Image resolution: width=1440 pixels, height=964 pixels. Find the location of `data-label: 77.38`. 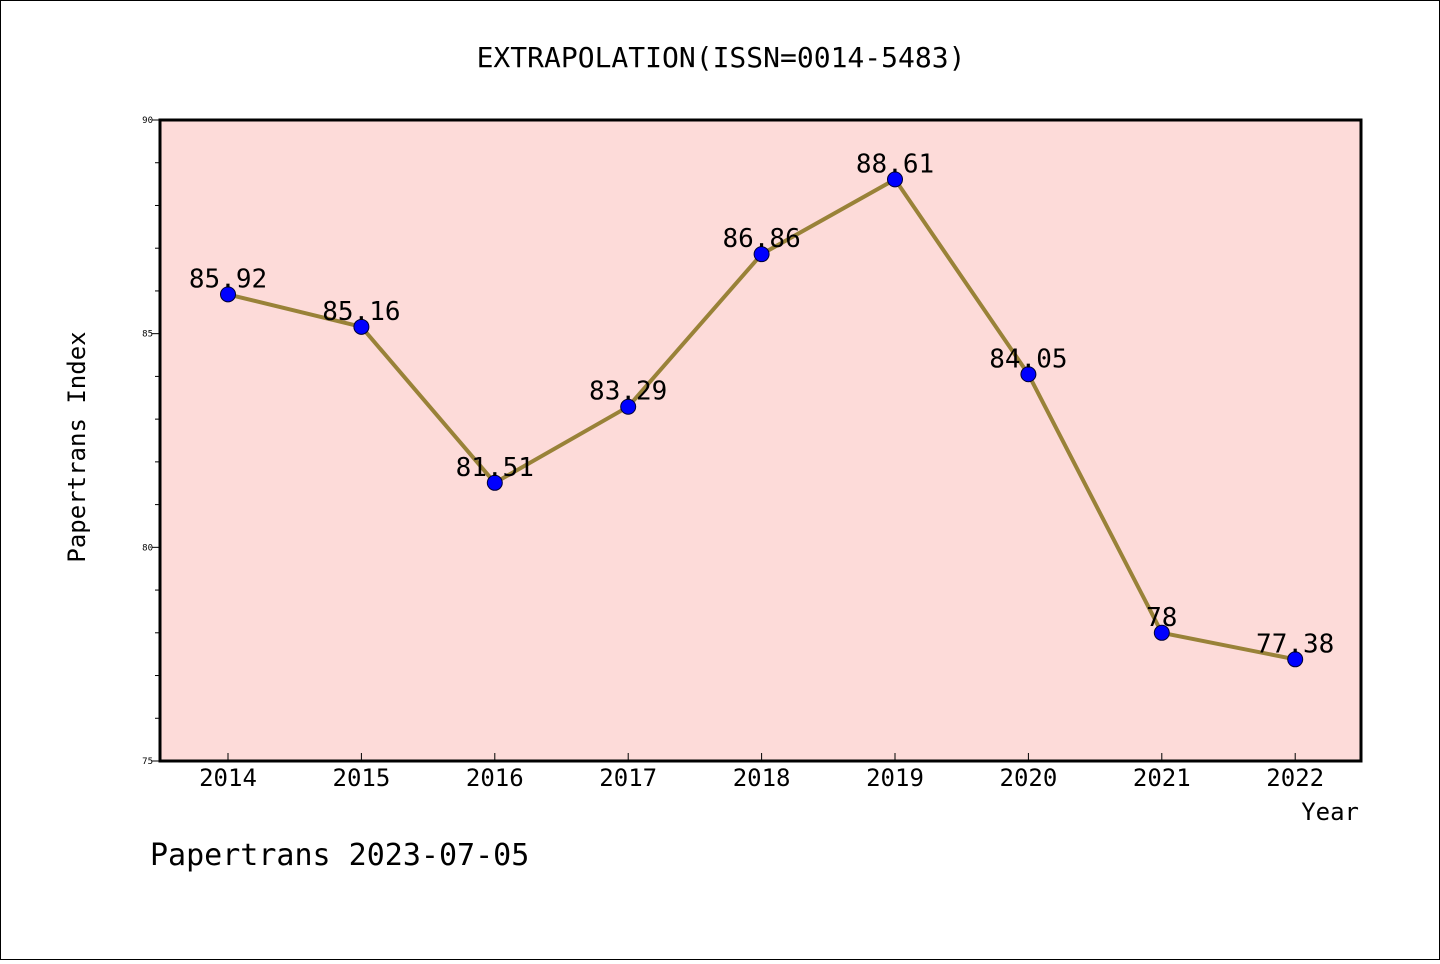

data-label: 77.38 is located at coordinates (1295, 644).